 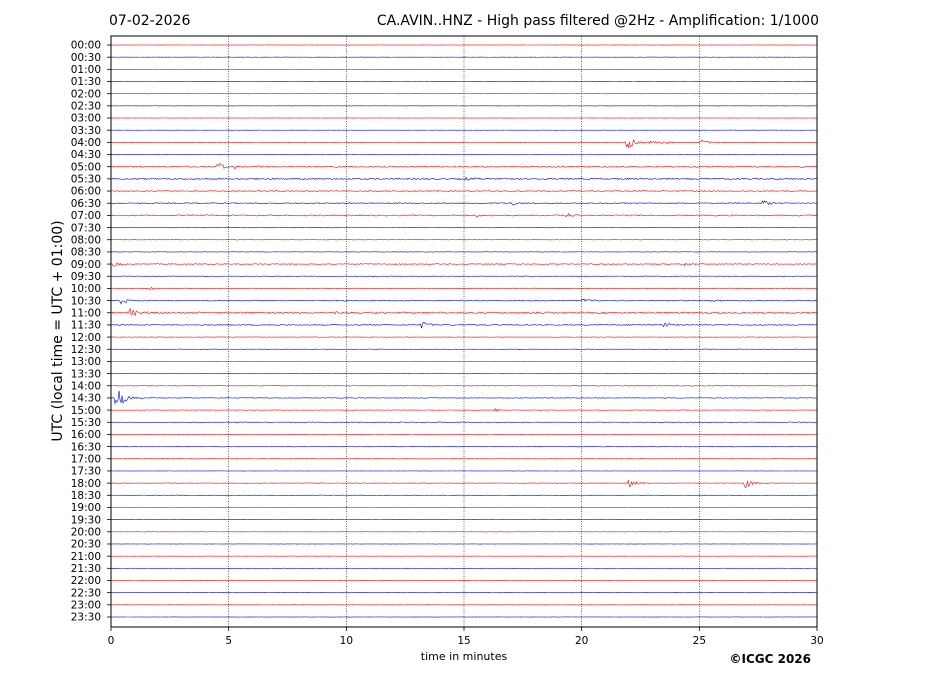 What do you see at coordinates (86, 265) in the screenshot?
I see `row-label: 09:00` at bounding box center [86, 265].